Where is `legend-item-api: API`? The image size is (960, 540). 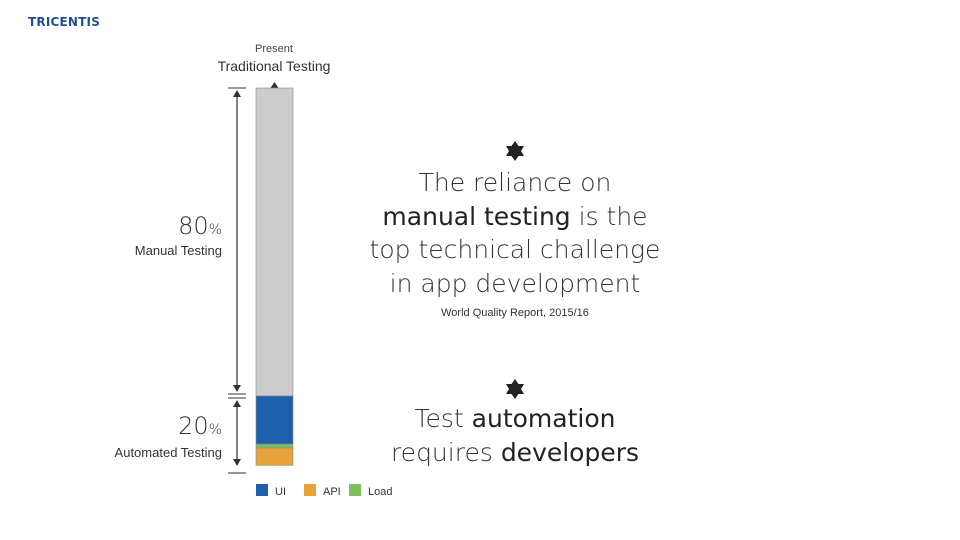 legend-item-api: API is located at coordinates (322, 491).